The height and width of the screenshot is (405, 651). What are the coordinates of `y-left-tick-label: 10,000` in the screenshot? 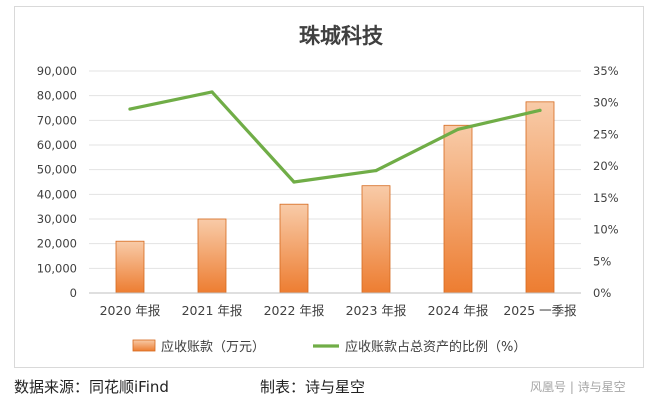 It's located at (57, 268).